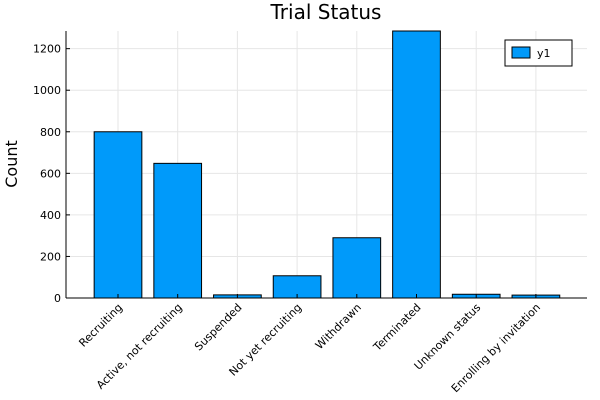  I want to click on y-tick-label: 400, so click(50, 215).